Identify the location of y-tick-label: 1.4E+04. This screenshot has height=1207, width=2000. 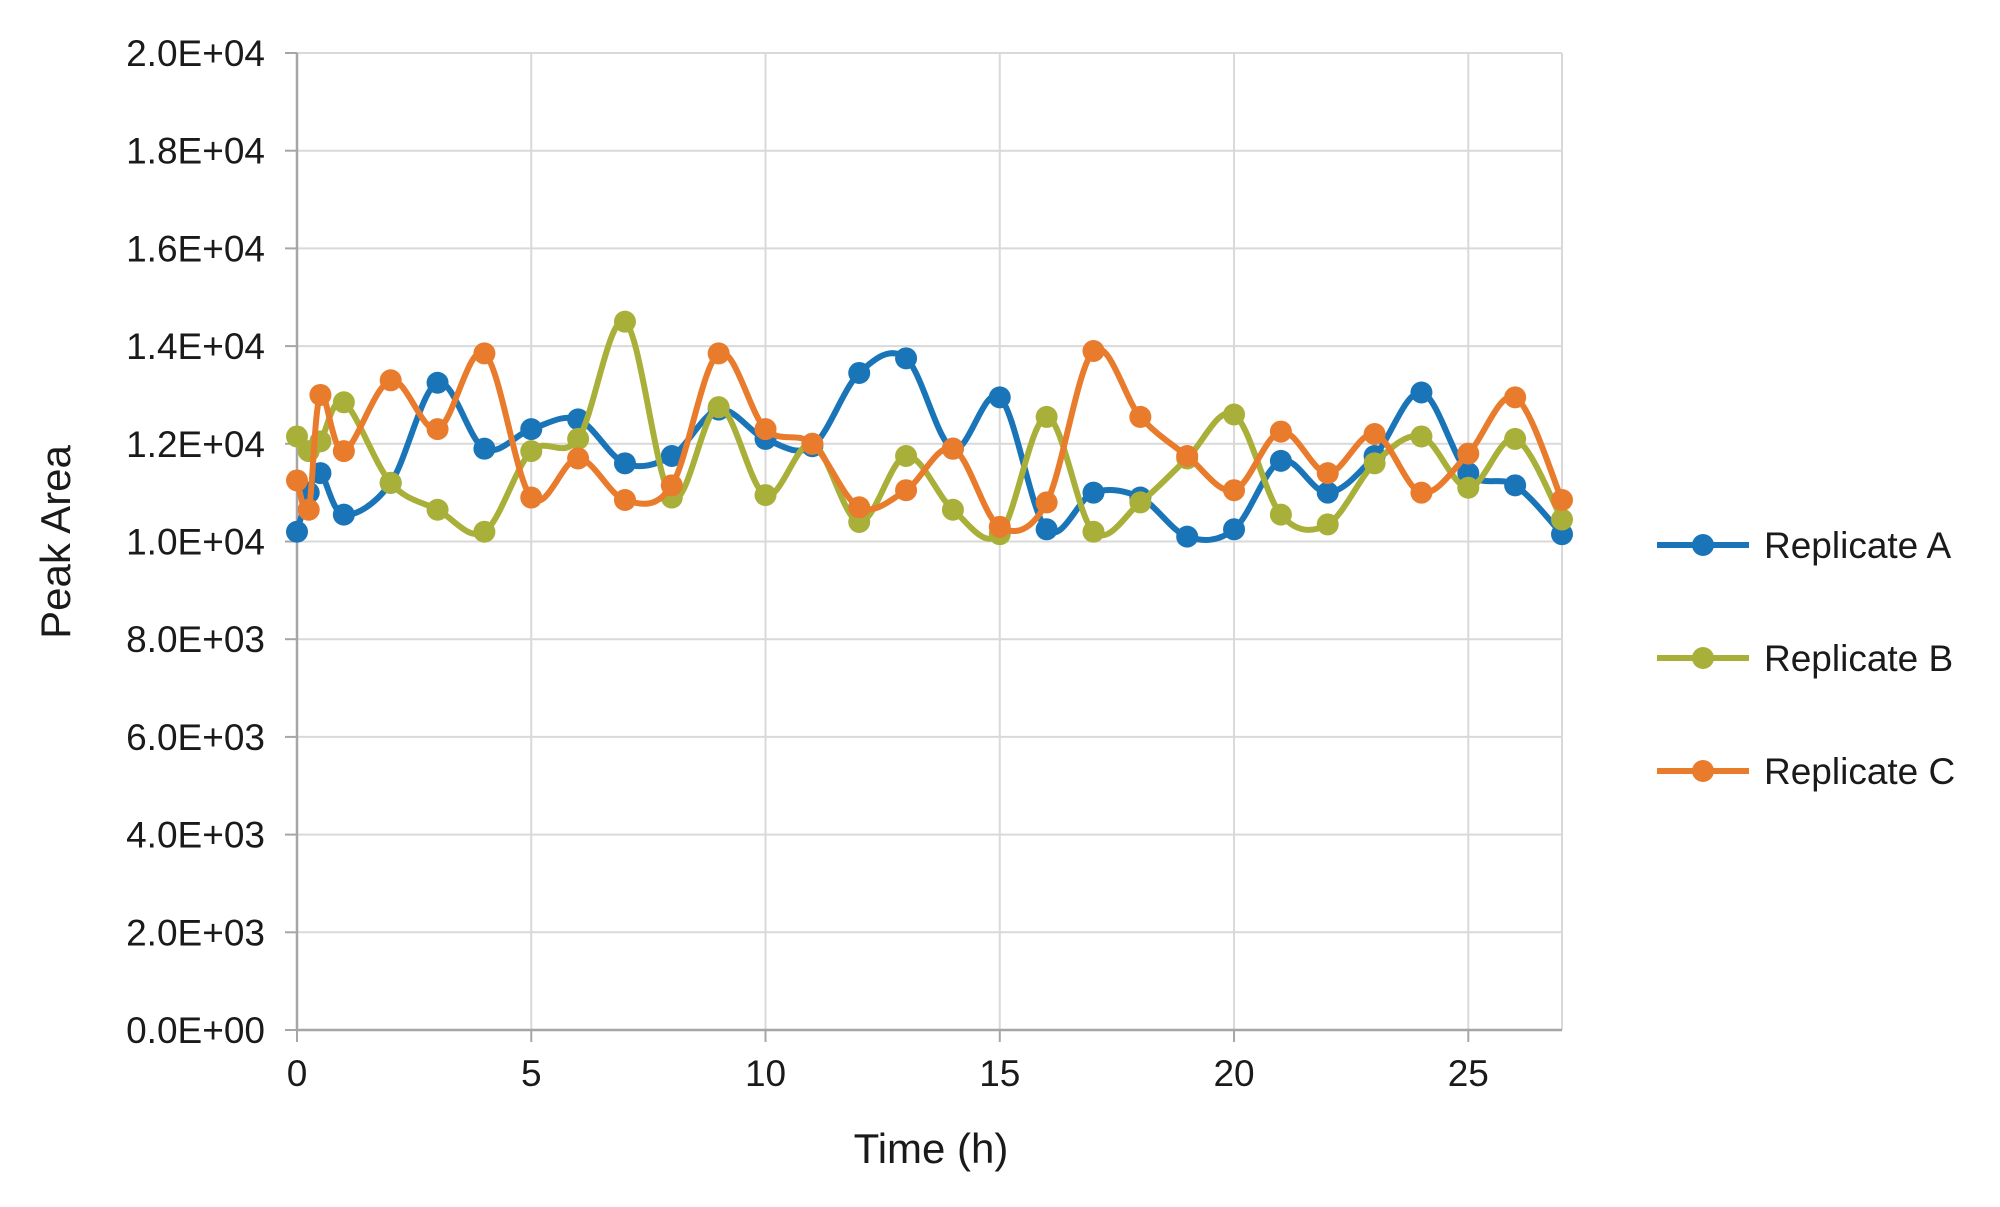
(195, 346).